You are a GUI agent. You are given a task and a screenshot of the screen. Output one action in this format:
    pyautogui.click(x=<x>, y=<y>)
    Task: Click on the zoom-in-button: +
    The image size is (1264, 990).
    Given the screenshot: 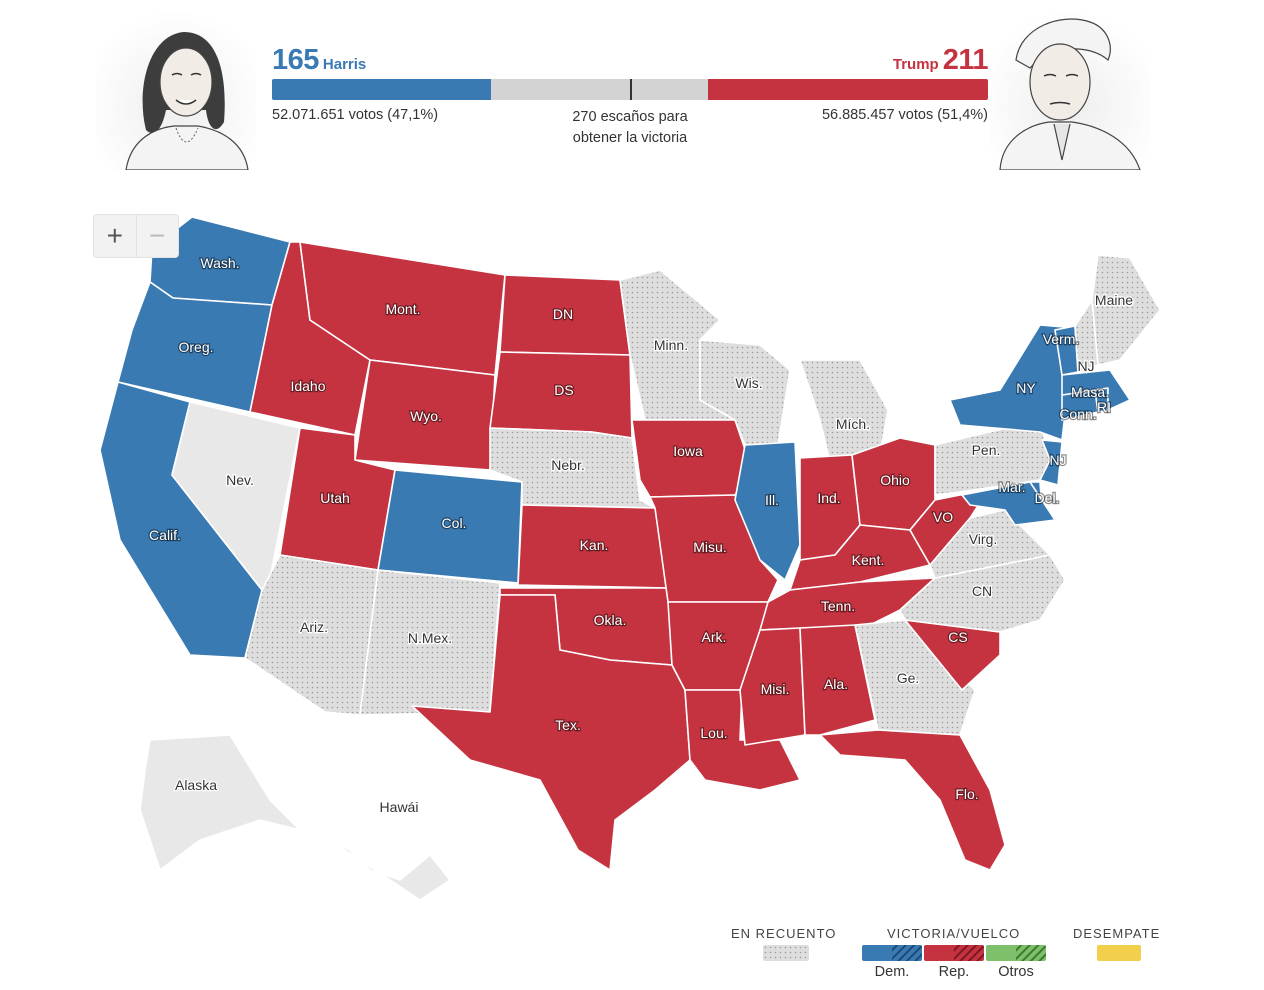 What is the action you would take?
    pyautogui.click(x=114, y=235)
    